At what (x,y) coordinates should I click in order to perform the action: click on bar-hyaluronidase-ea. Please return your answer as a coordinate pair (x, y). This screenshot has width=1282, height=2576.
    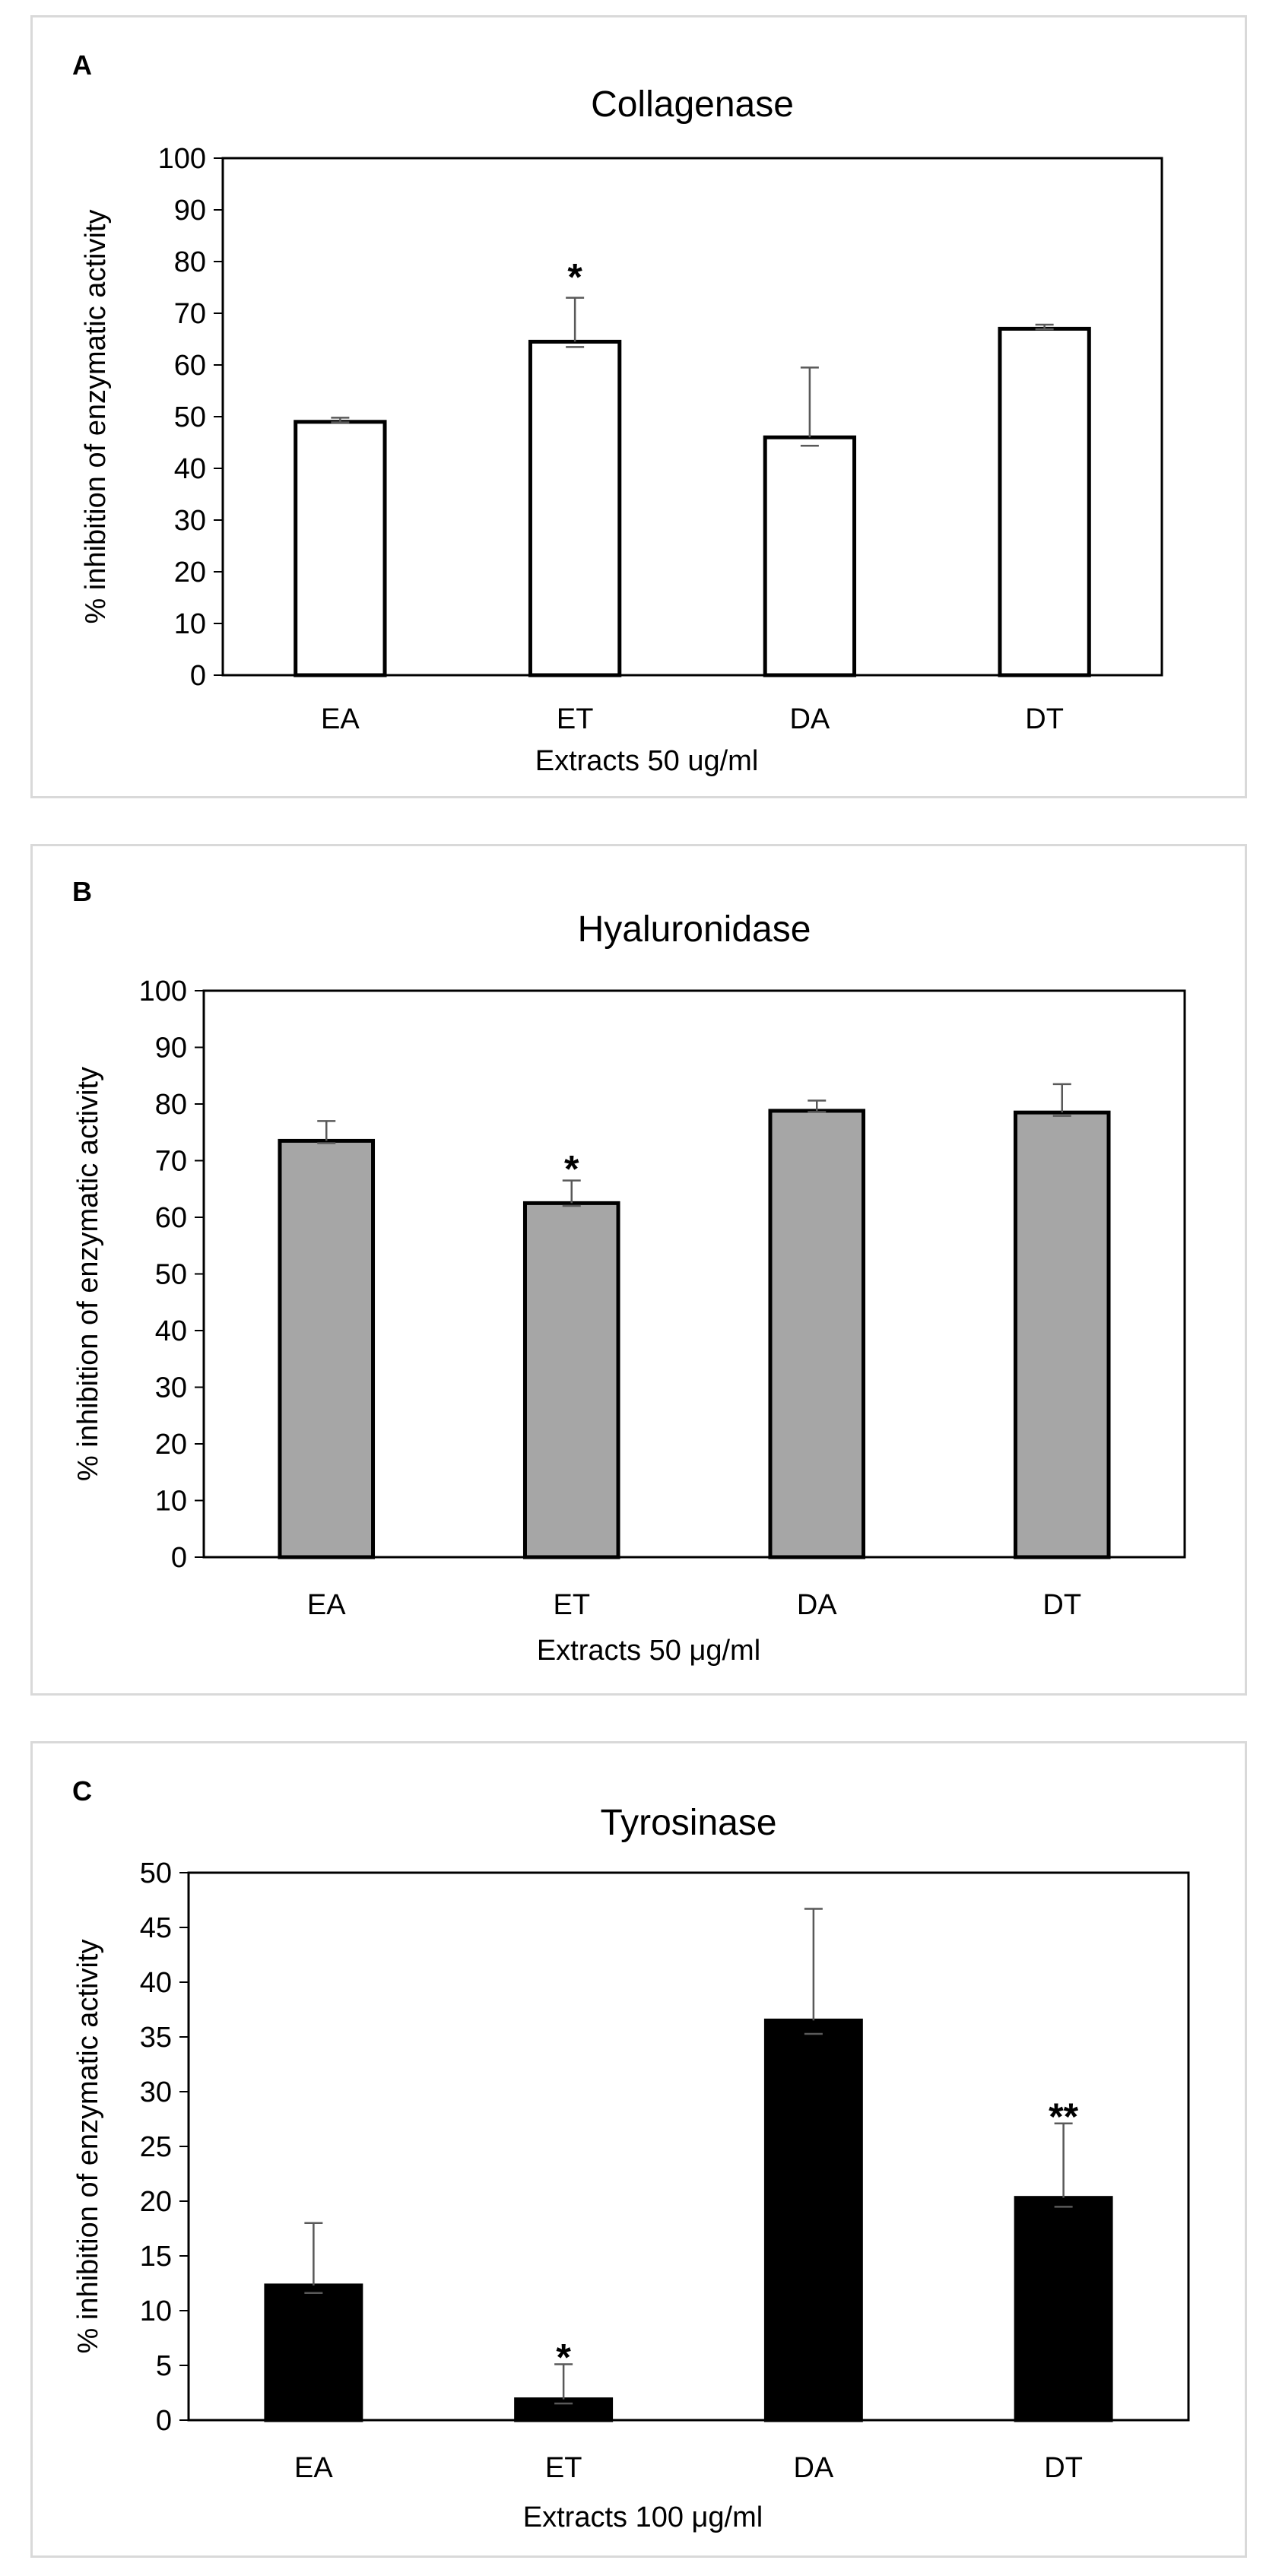
    Looking at the image, I should click on (327, 1349).